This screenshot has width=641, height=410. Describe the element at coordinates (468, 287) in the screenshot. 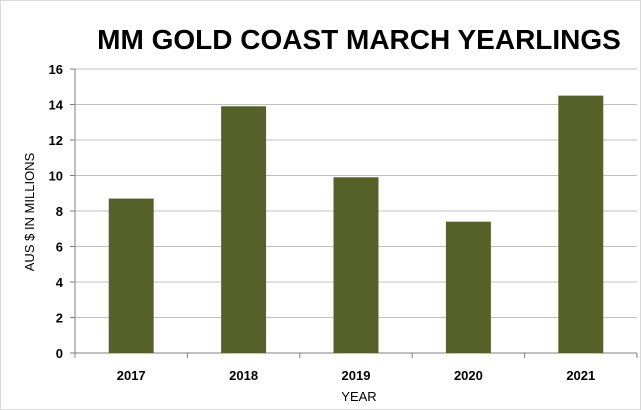

I see `bar-2020` at that location.